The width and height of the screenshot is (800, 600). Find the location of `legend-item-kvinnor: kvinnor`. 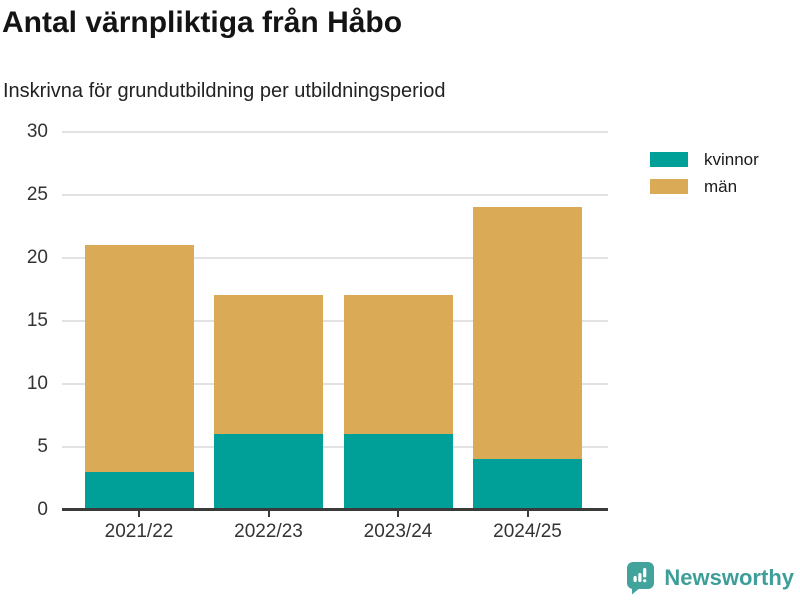

legend-item-kvinnor: kvinnor is located at coordinates (704, 159).